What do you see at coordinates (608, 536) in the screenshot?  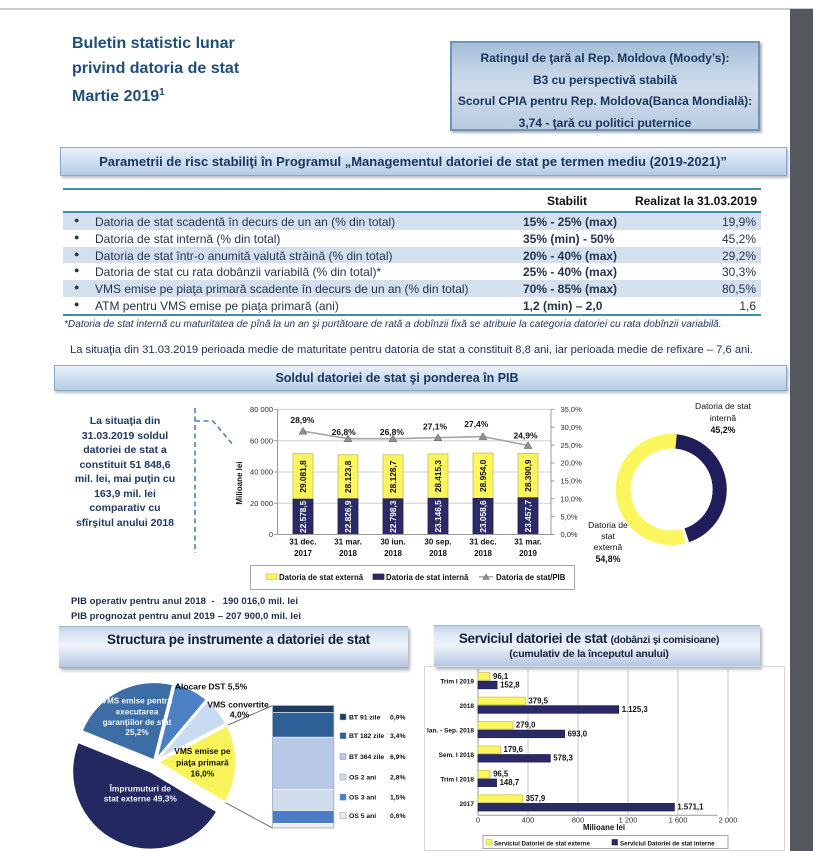 I see `svg-text: stat` at bounding box center [608, 536].